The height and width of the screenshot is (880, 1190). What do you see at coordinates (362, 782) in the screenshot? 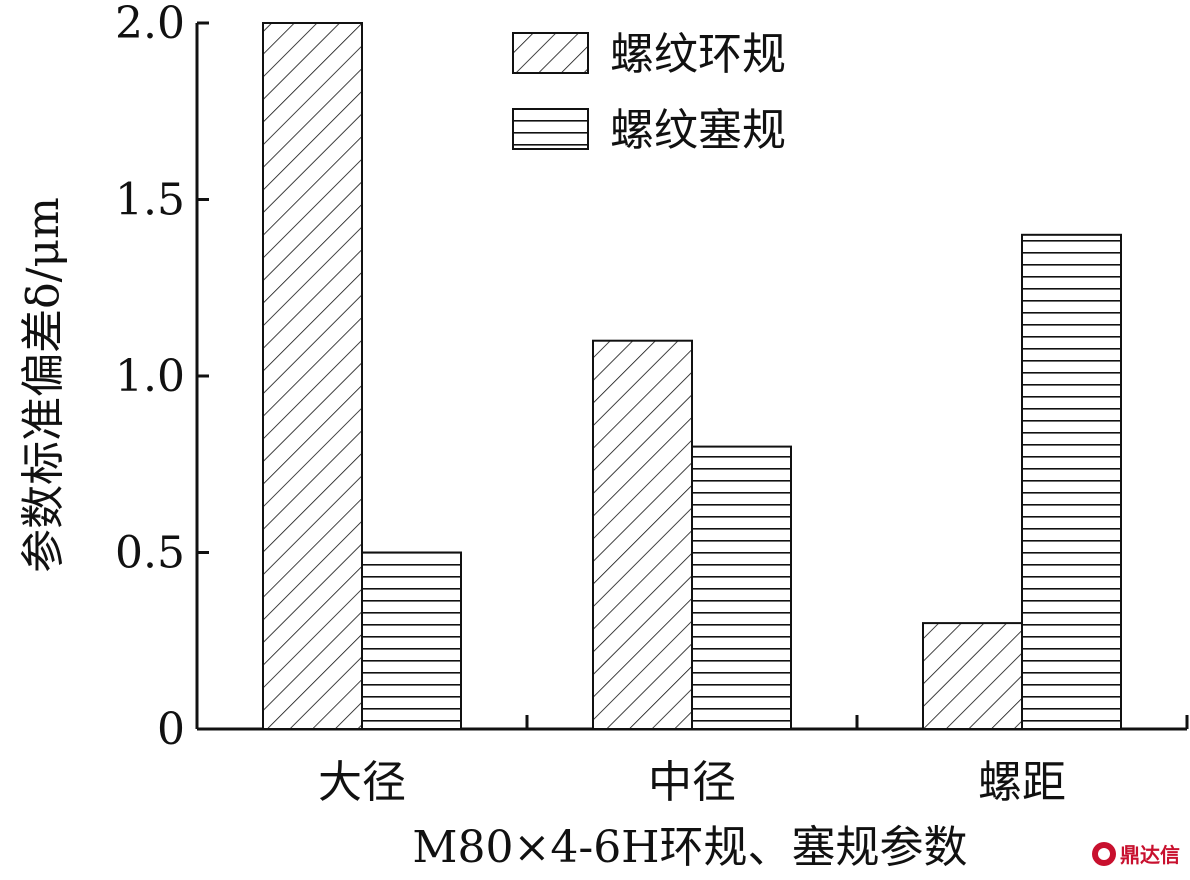
I see `x-tick-label: 大径` at bounding box center [362, 782].